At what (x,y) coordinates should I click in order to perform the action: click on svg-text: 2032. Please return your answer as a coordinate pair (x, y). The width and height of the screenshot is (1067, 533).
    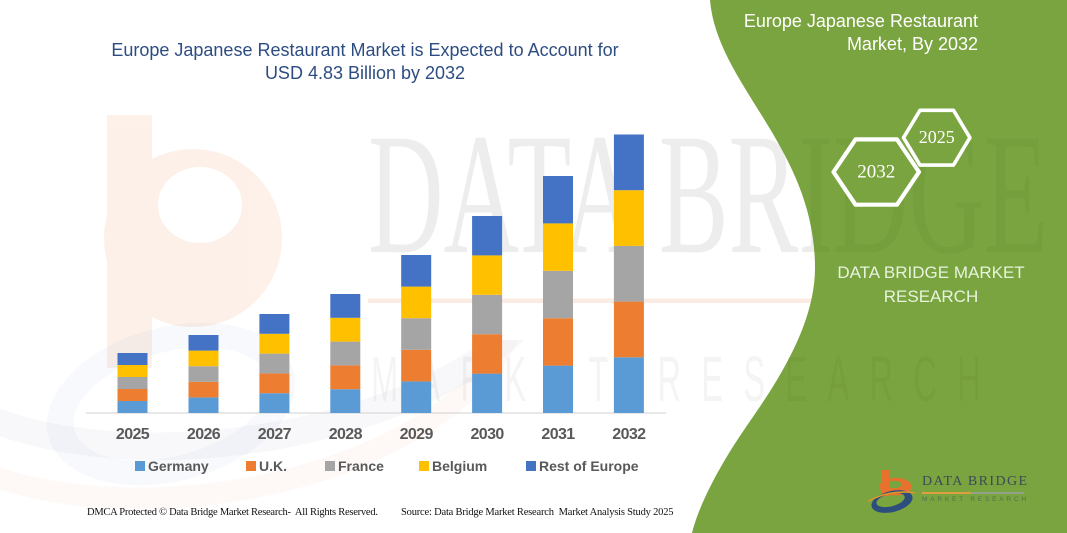
    Looking at the image, I should click on (876, 172).